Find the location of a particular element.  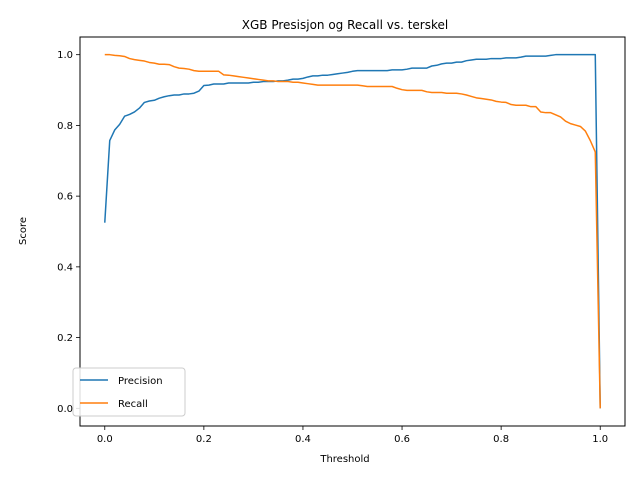

y-tick-label: 0.2 is located at coordinates (65, 338).